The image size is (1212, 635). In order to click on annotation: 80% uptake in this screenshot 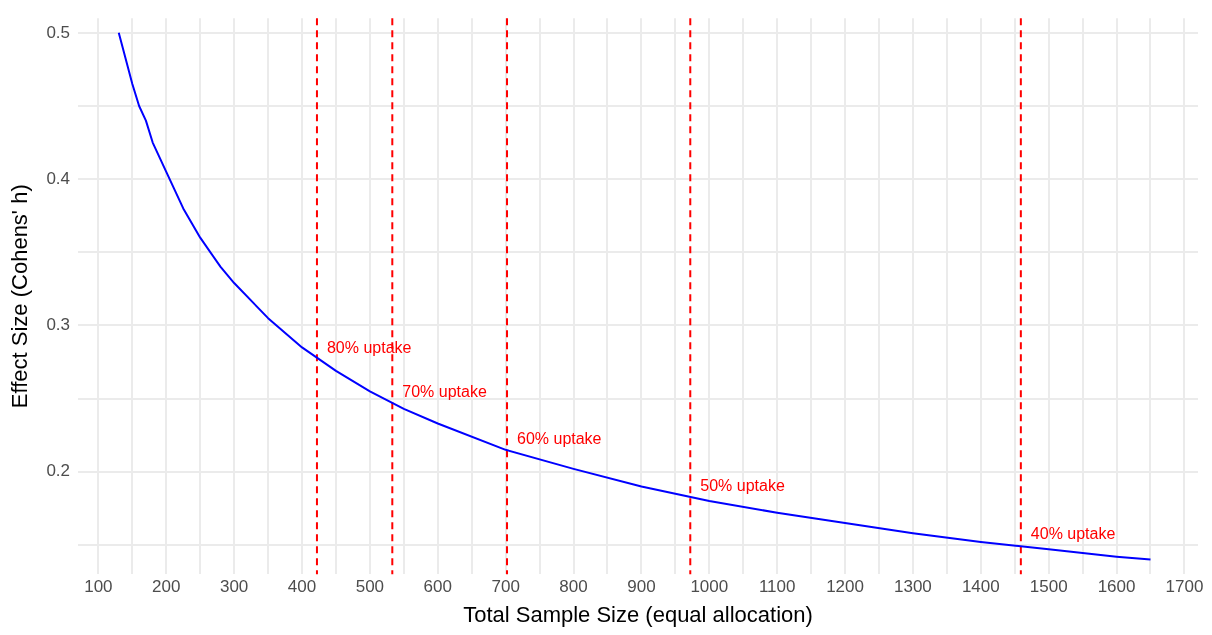, I will do `click(369, 348)`.